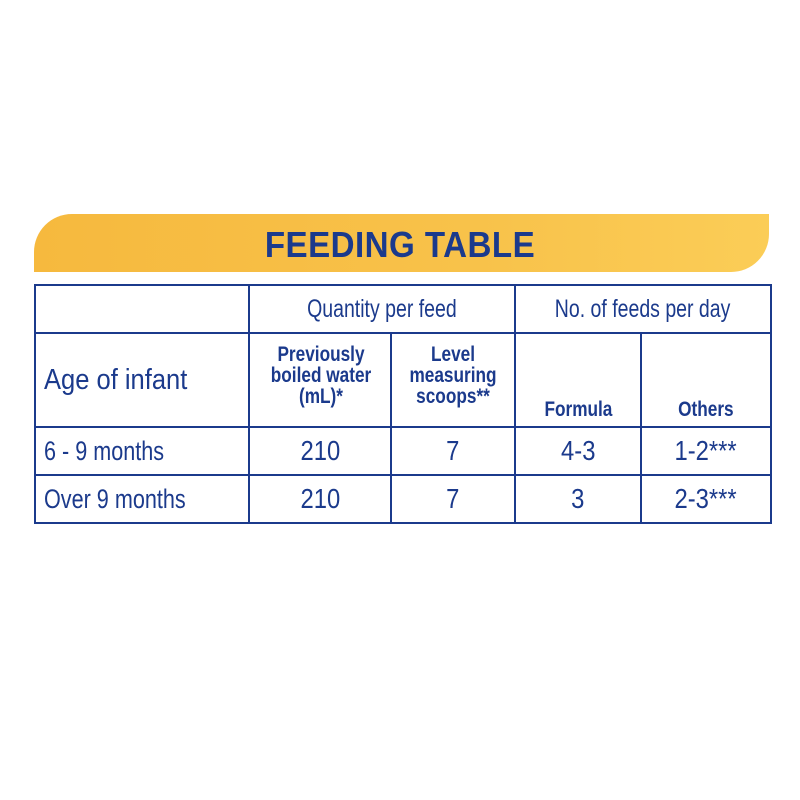 This screenshot has height=800, width=800. I want to click on others-header: Others, so click(706, 380).